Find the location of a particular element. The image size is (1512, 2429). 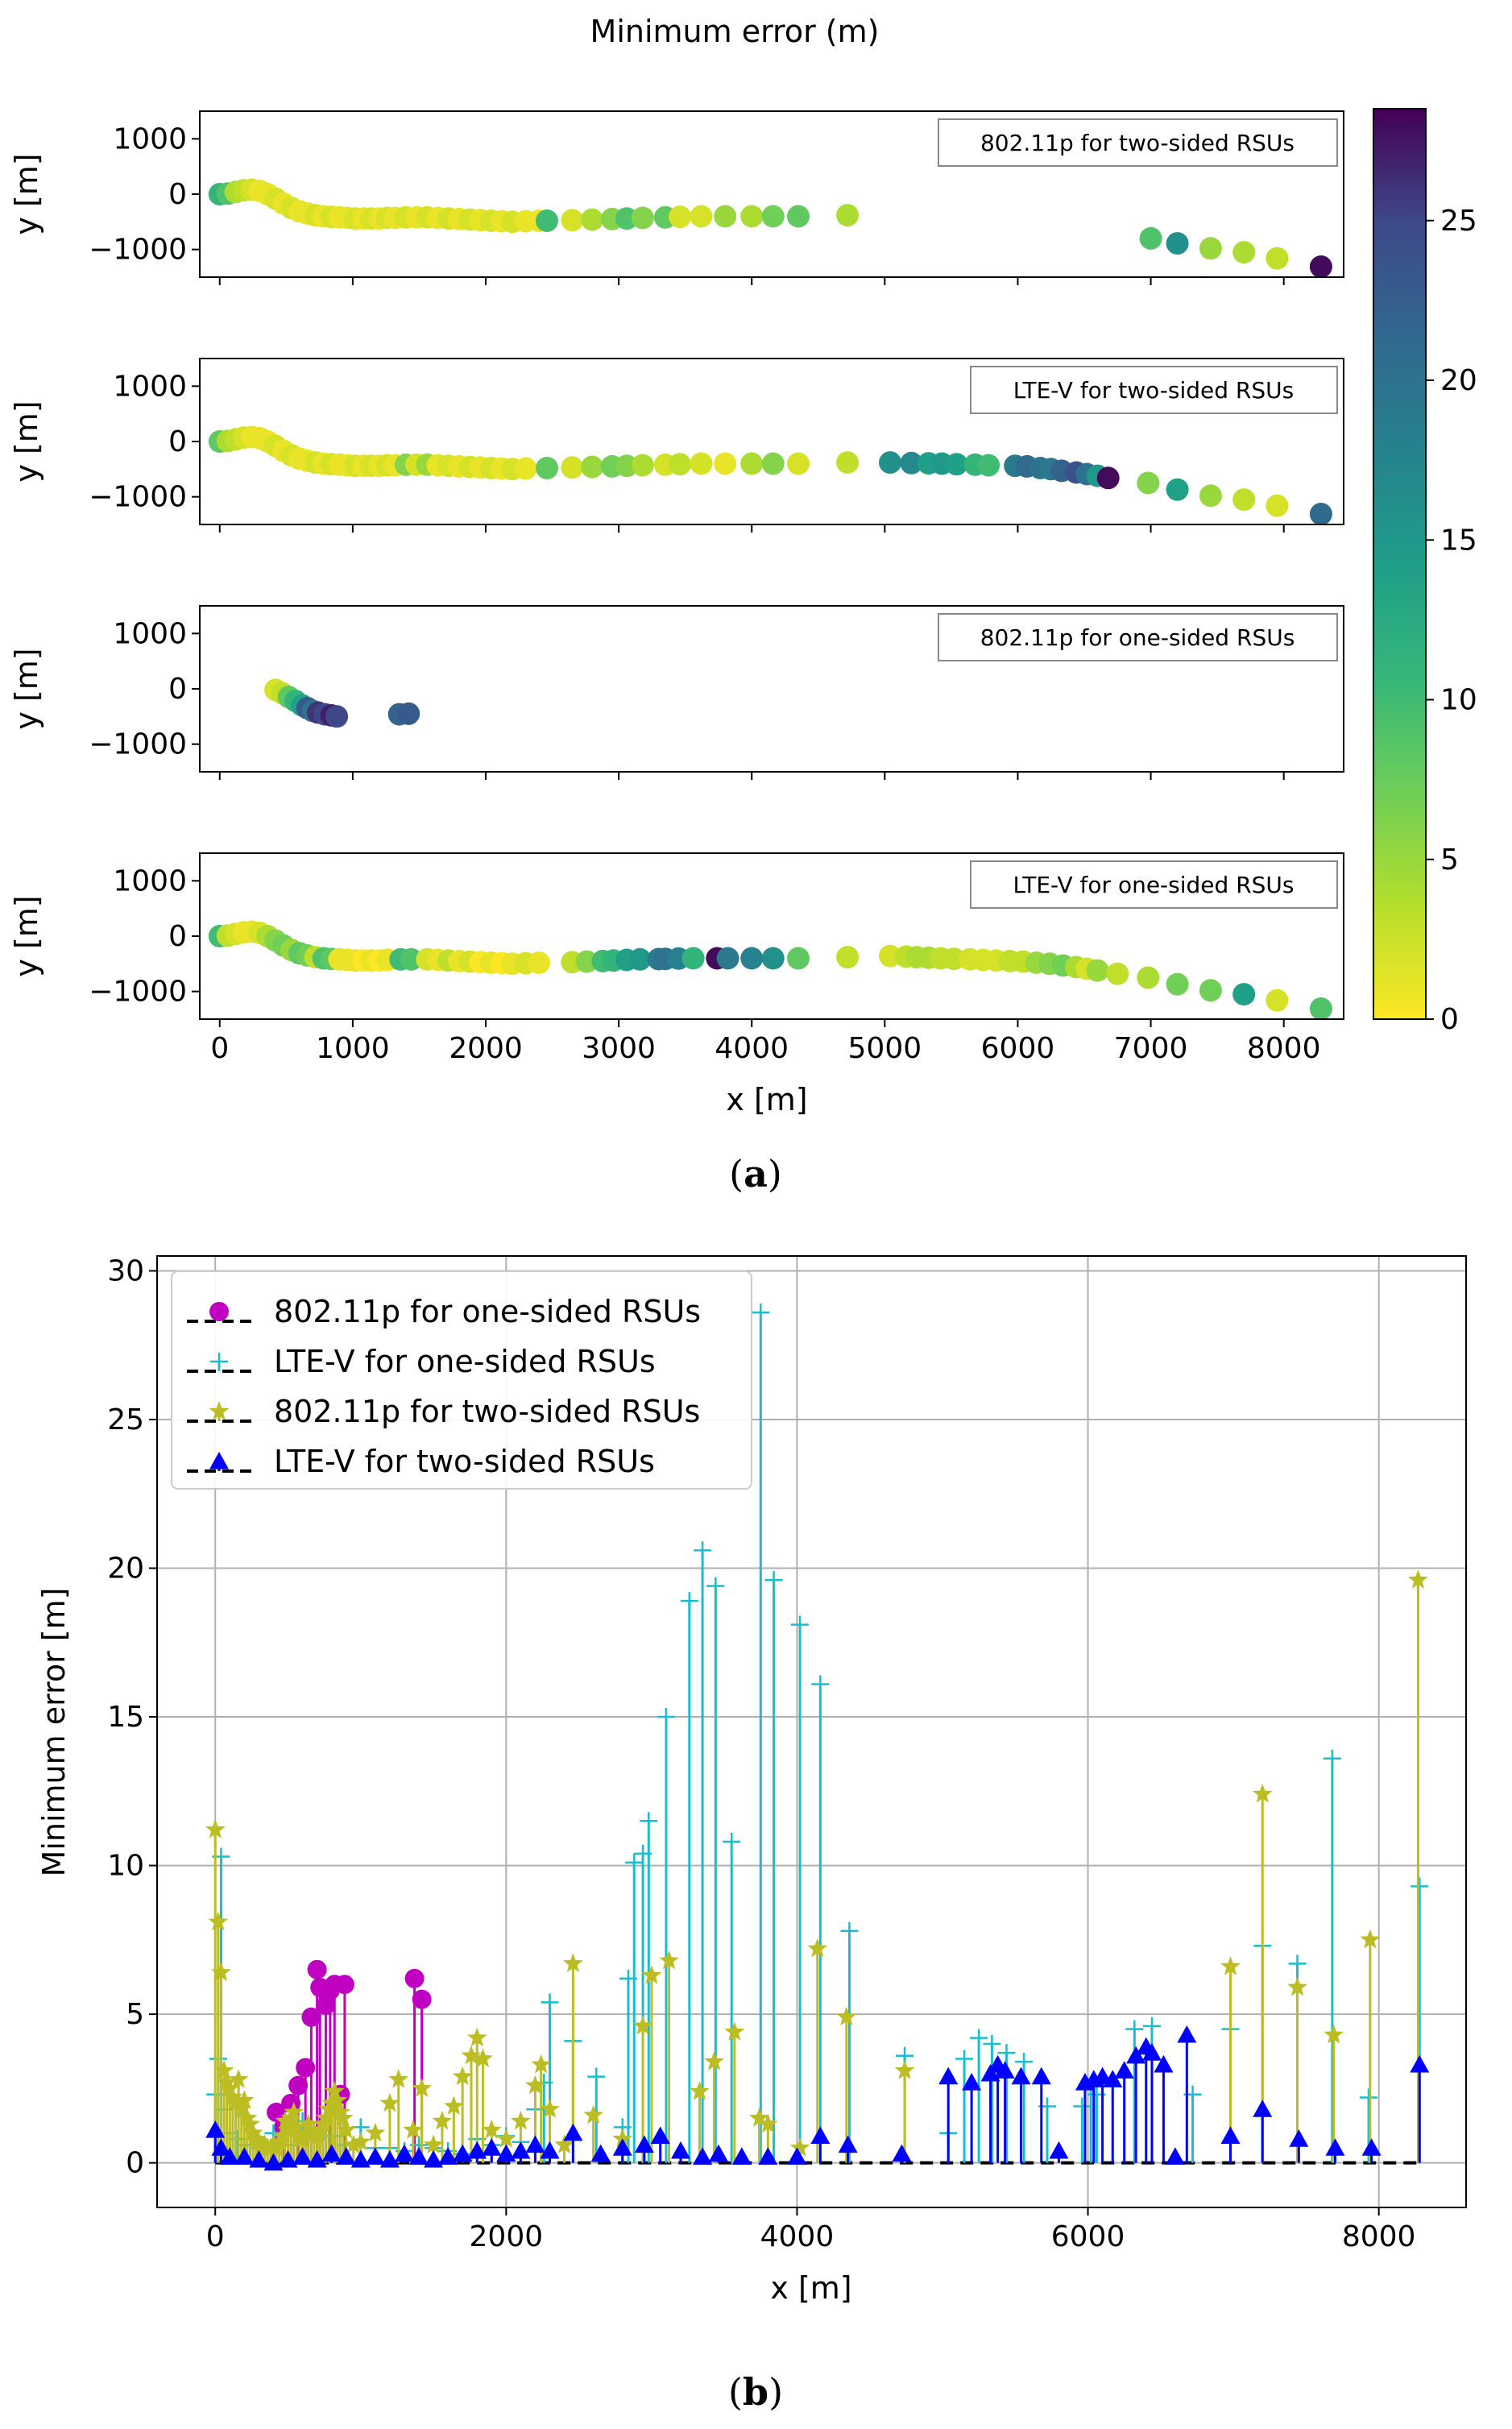

panel-a4-xtick-marks is located at coordinates (752, 1023).